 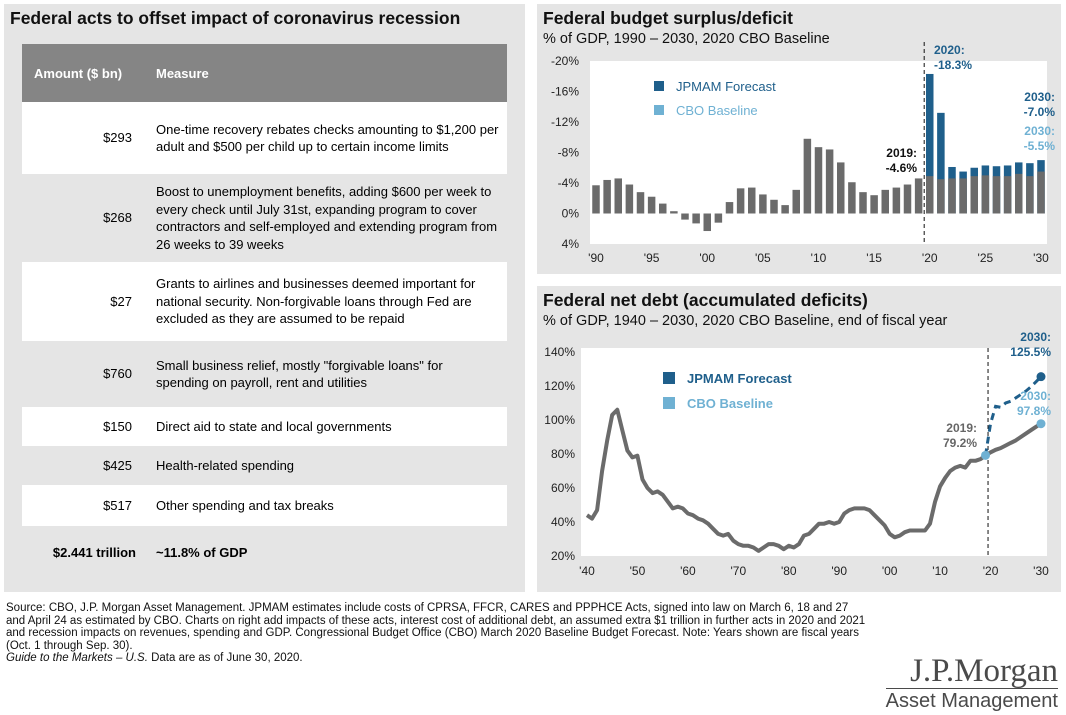 I want to click on y-tick-label: 20%, so click(x=563, y=556).